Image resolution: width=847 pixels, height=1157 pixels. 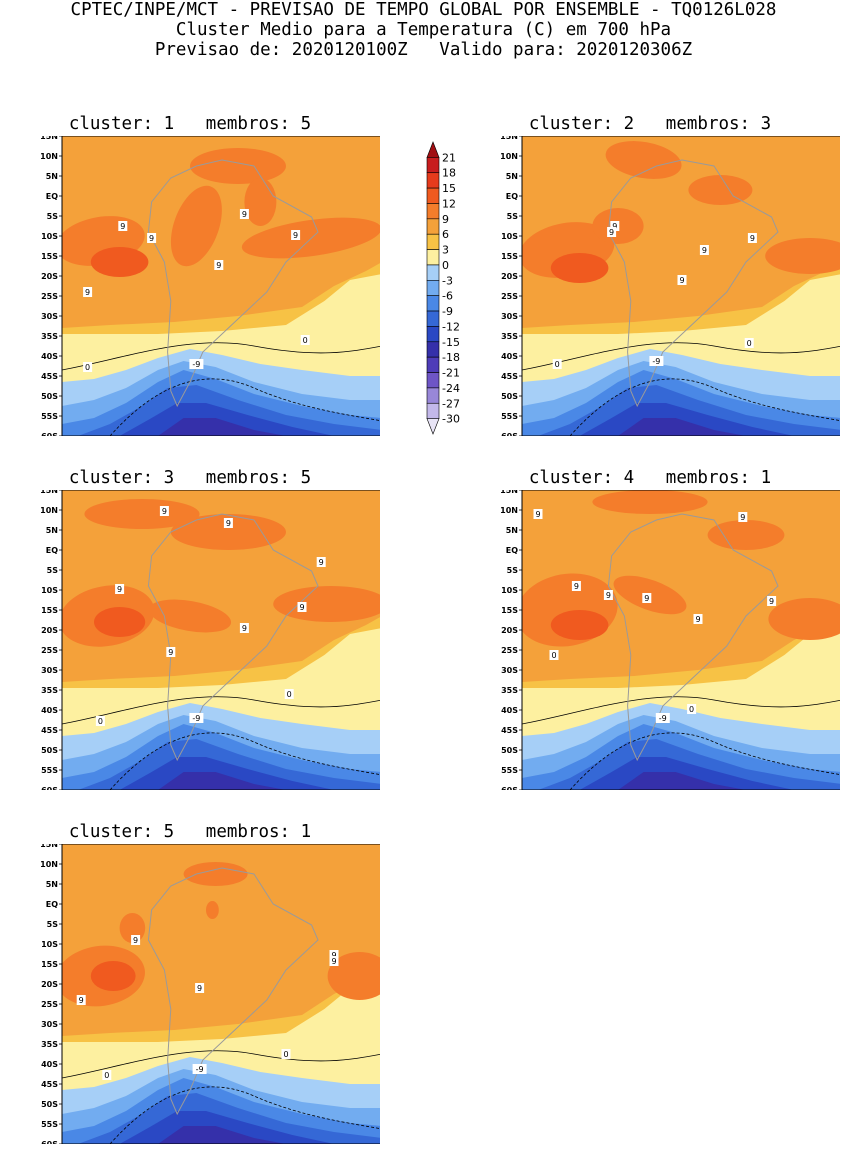 I want to click on legend-value: -24, so click(x=451, y=388).